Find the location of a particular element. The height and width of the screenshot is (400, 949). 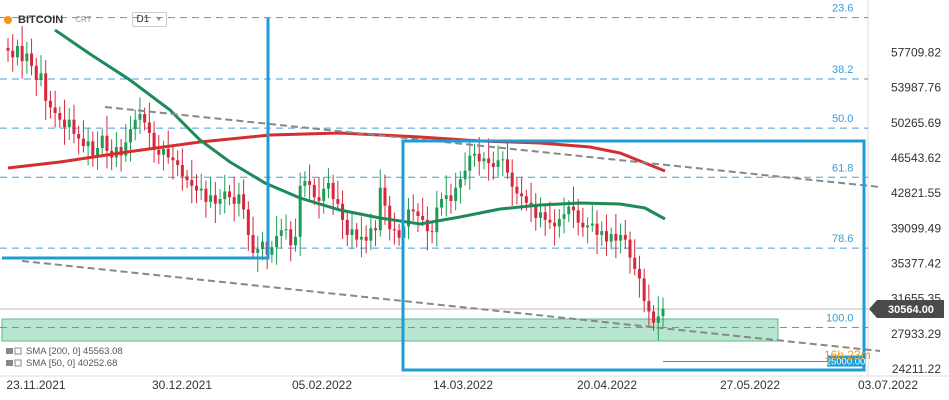

x-axis-tick-label: 30.12.2021 is located at coordinates (182, 385).